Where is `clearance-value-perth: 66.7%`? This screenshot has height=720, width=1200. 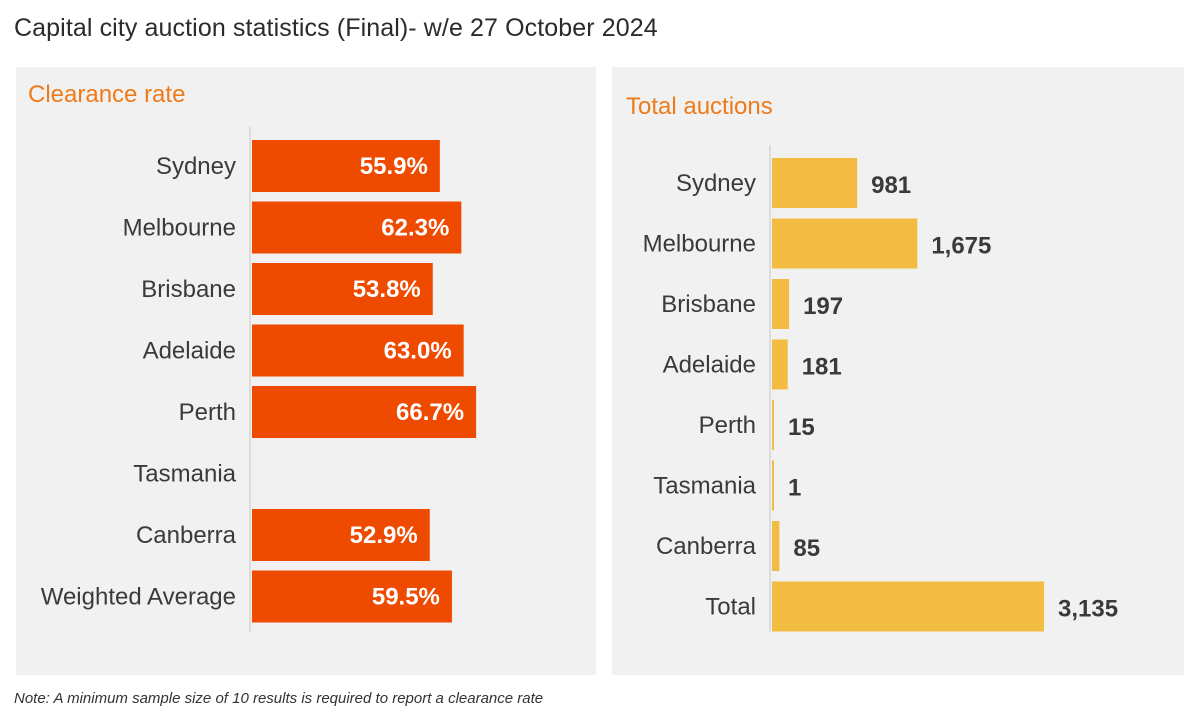
clearance-value-perth: 66.7% is located at coordinates (430, 412).